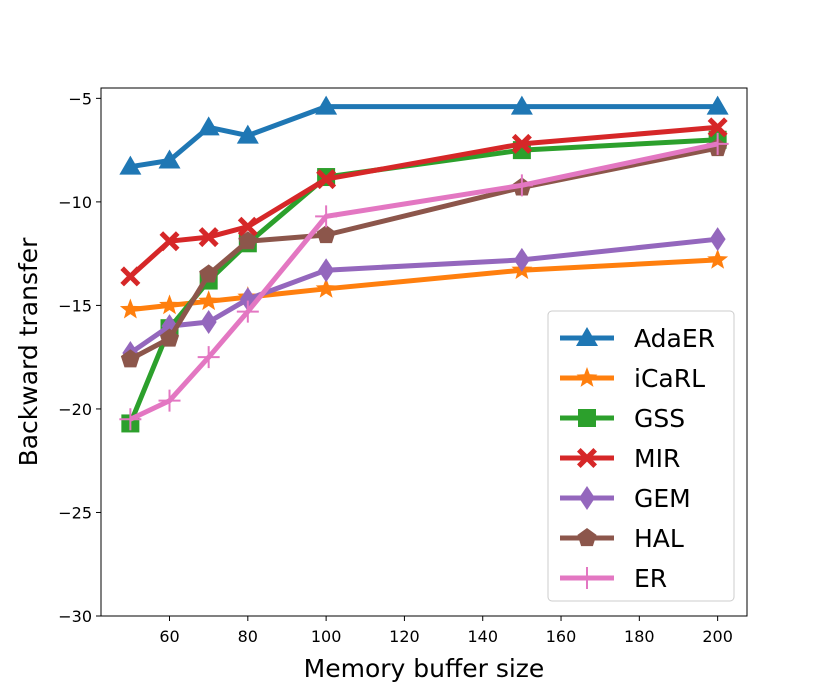  Describe the element at coordinates (587, 336) in the screenshot. I see `legend-marker-adaer` at that location.